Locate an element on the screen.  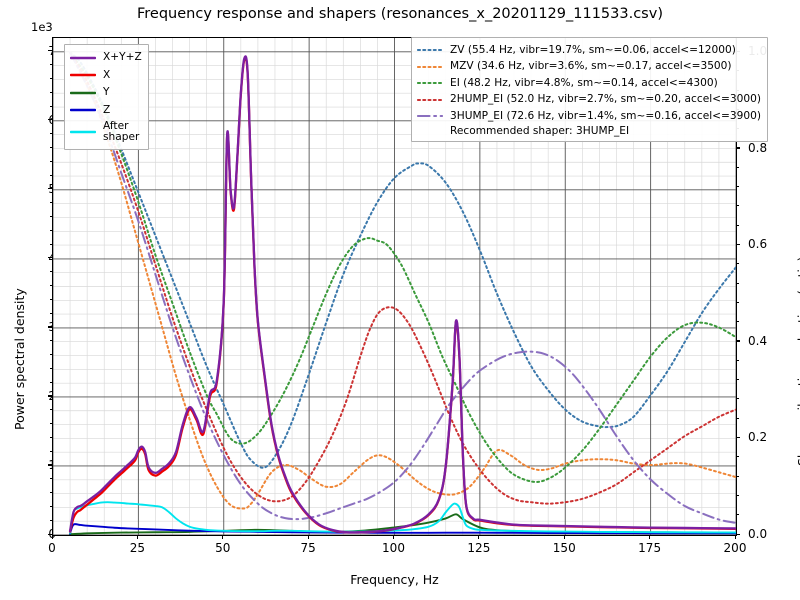
y-axis-label-left: Power spectral density is located at coordinates (19, 359).